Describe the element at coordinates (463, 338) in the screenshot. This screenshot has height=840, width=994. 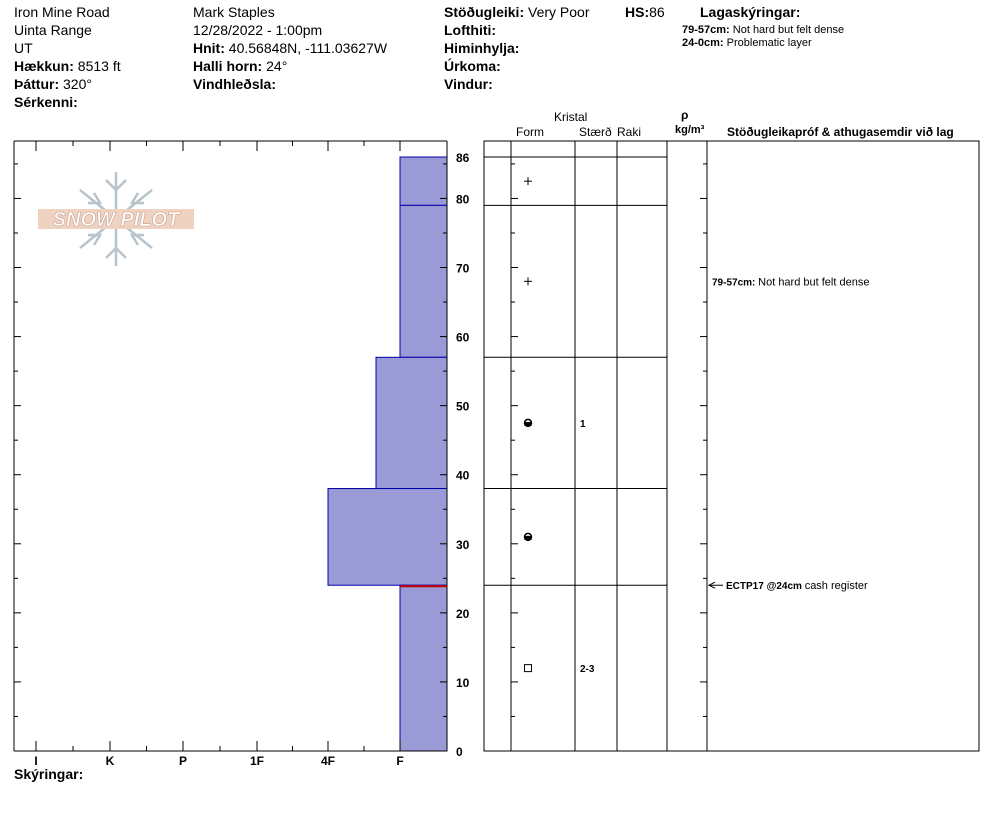
I see `depth-label: 60` at that location.